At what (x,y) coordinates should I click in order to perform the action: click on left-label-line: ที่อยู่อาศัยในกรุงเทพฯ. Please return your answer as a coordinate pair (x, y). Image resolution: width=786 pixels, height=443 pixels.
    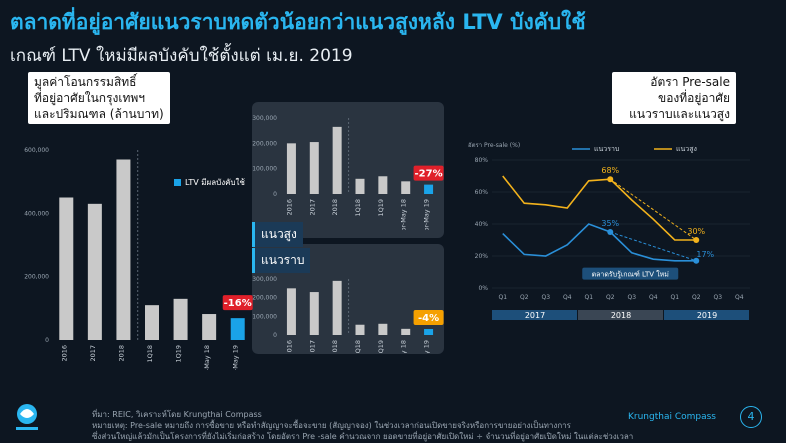
    Looking at the image, I should click on (90, 98).